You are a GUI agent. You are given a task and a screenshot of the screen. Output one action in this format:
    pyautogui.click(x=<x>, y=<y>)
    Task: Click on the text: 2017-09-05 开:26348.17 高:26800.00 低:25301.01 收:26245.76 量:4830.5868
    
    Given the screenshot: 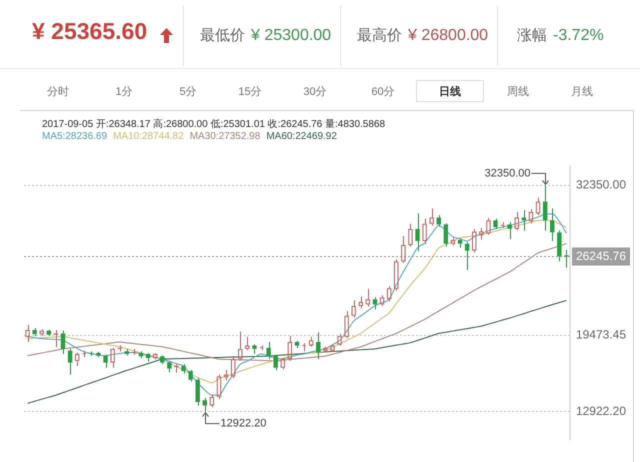 What is the action you would take?
    pyautogui.click(x=214, y=124)
    